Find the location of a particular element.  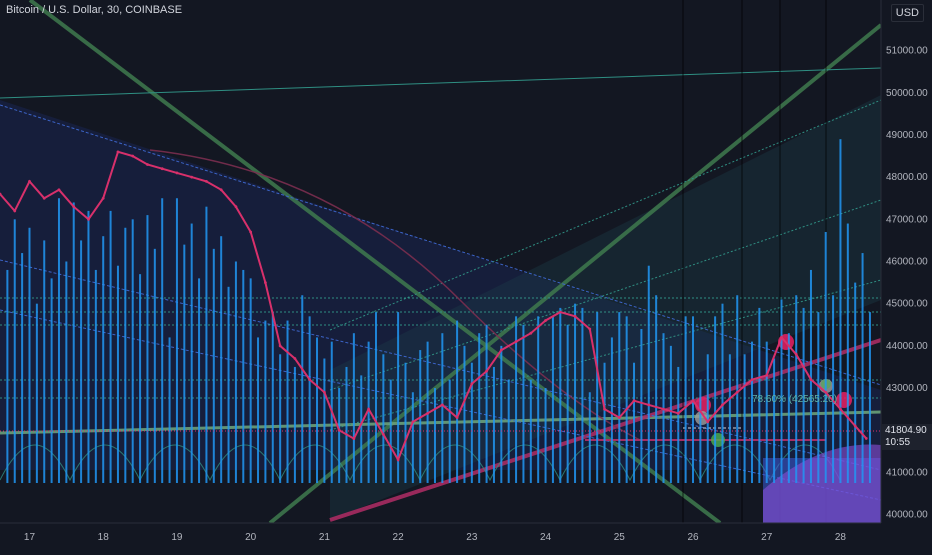

x-tick-label: 23 is located at coordinates (472, 537).